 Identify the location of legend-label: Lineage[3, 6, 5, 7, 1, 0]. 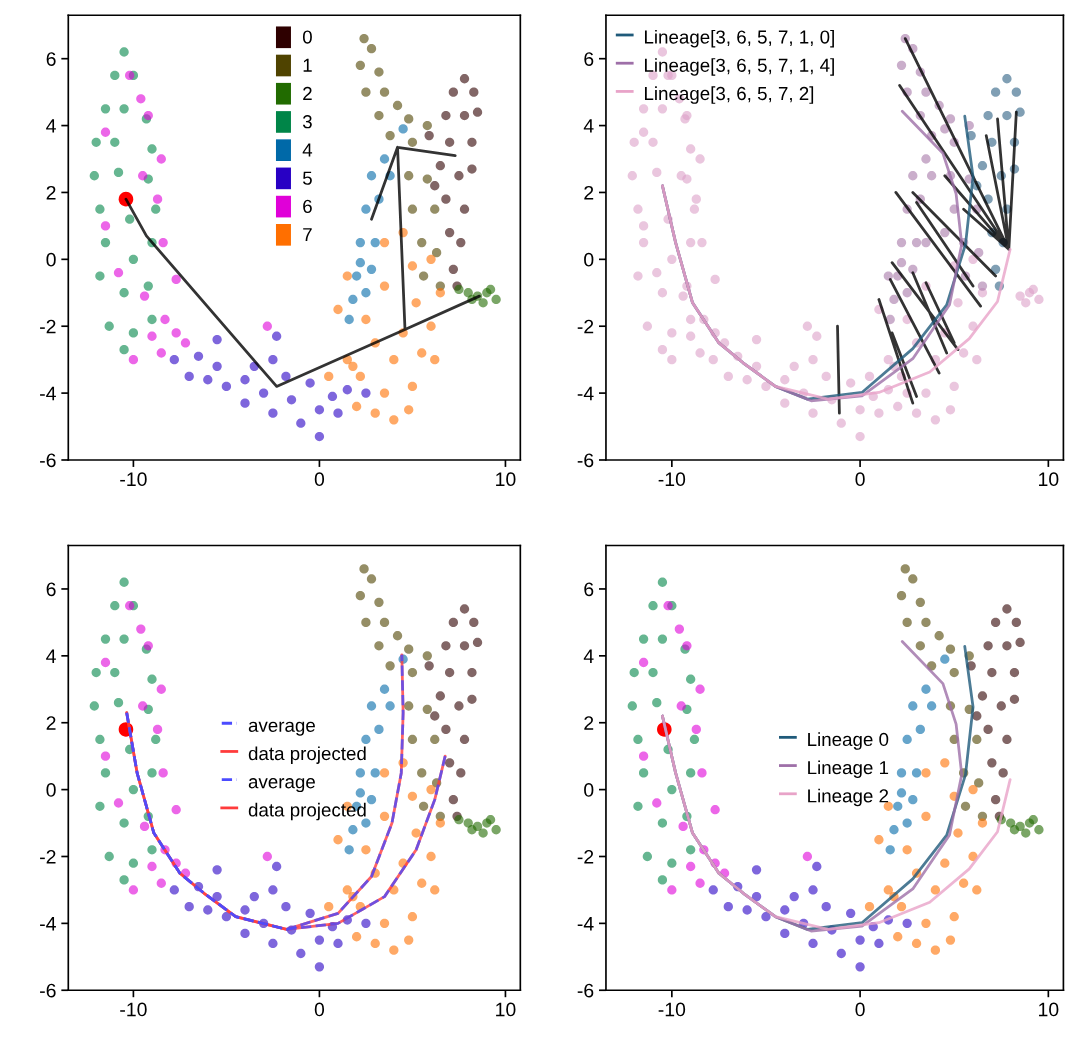
(739, 38).